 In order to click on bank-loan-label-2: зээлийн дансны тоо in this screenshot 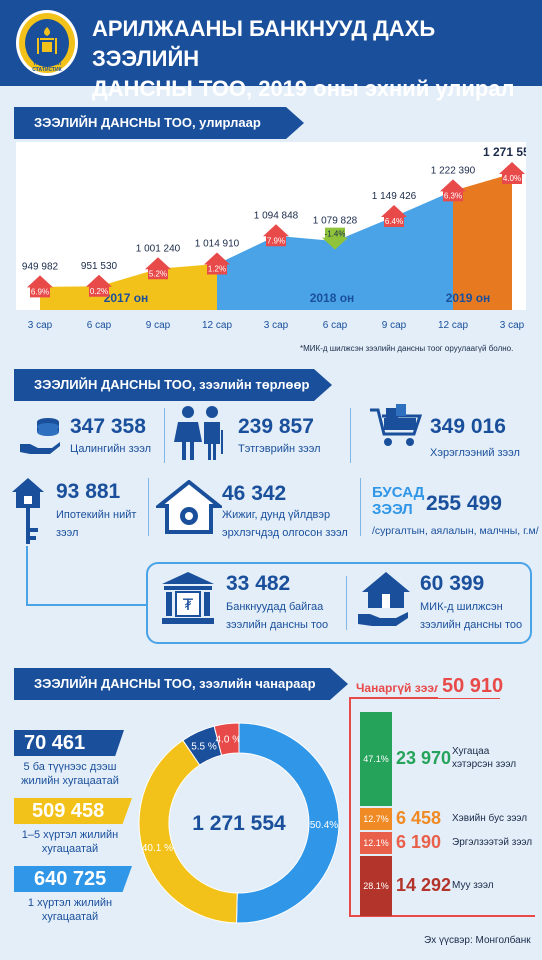, I will do `click(277, 625)`.